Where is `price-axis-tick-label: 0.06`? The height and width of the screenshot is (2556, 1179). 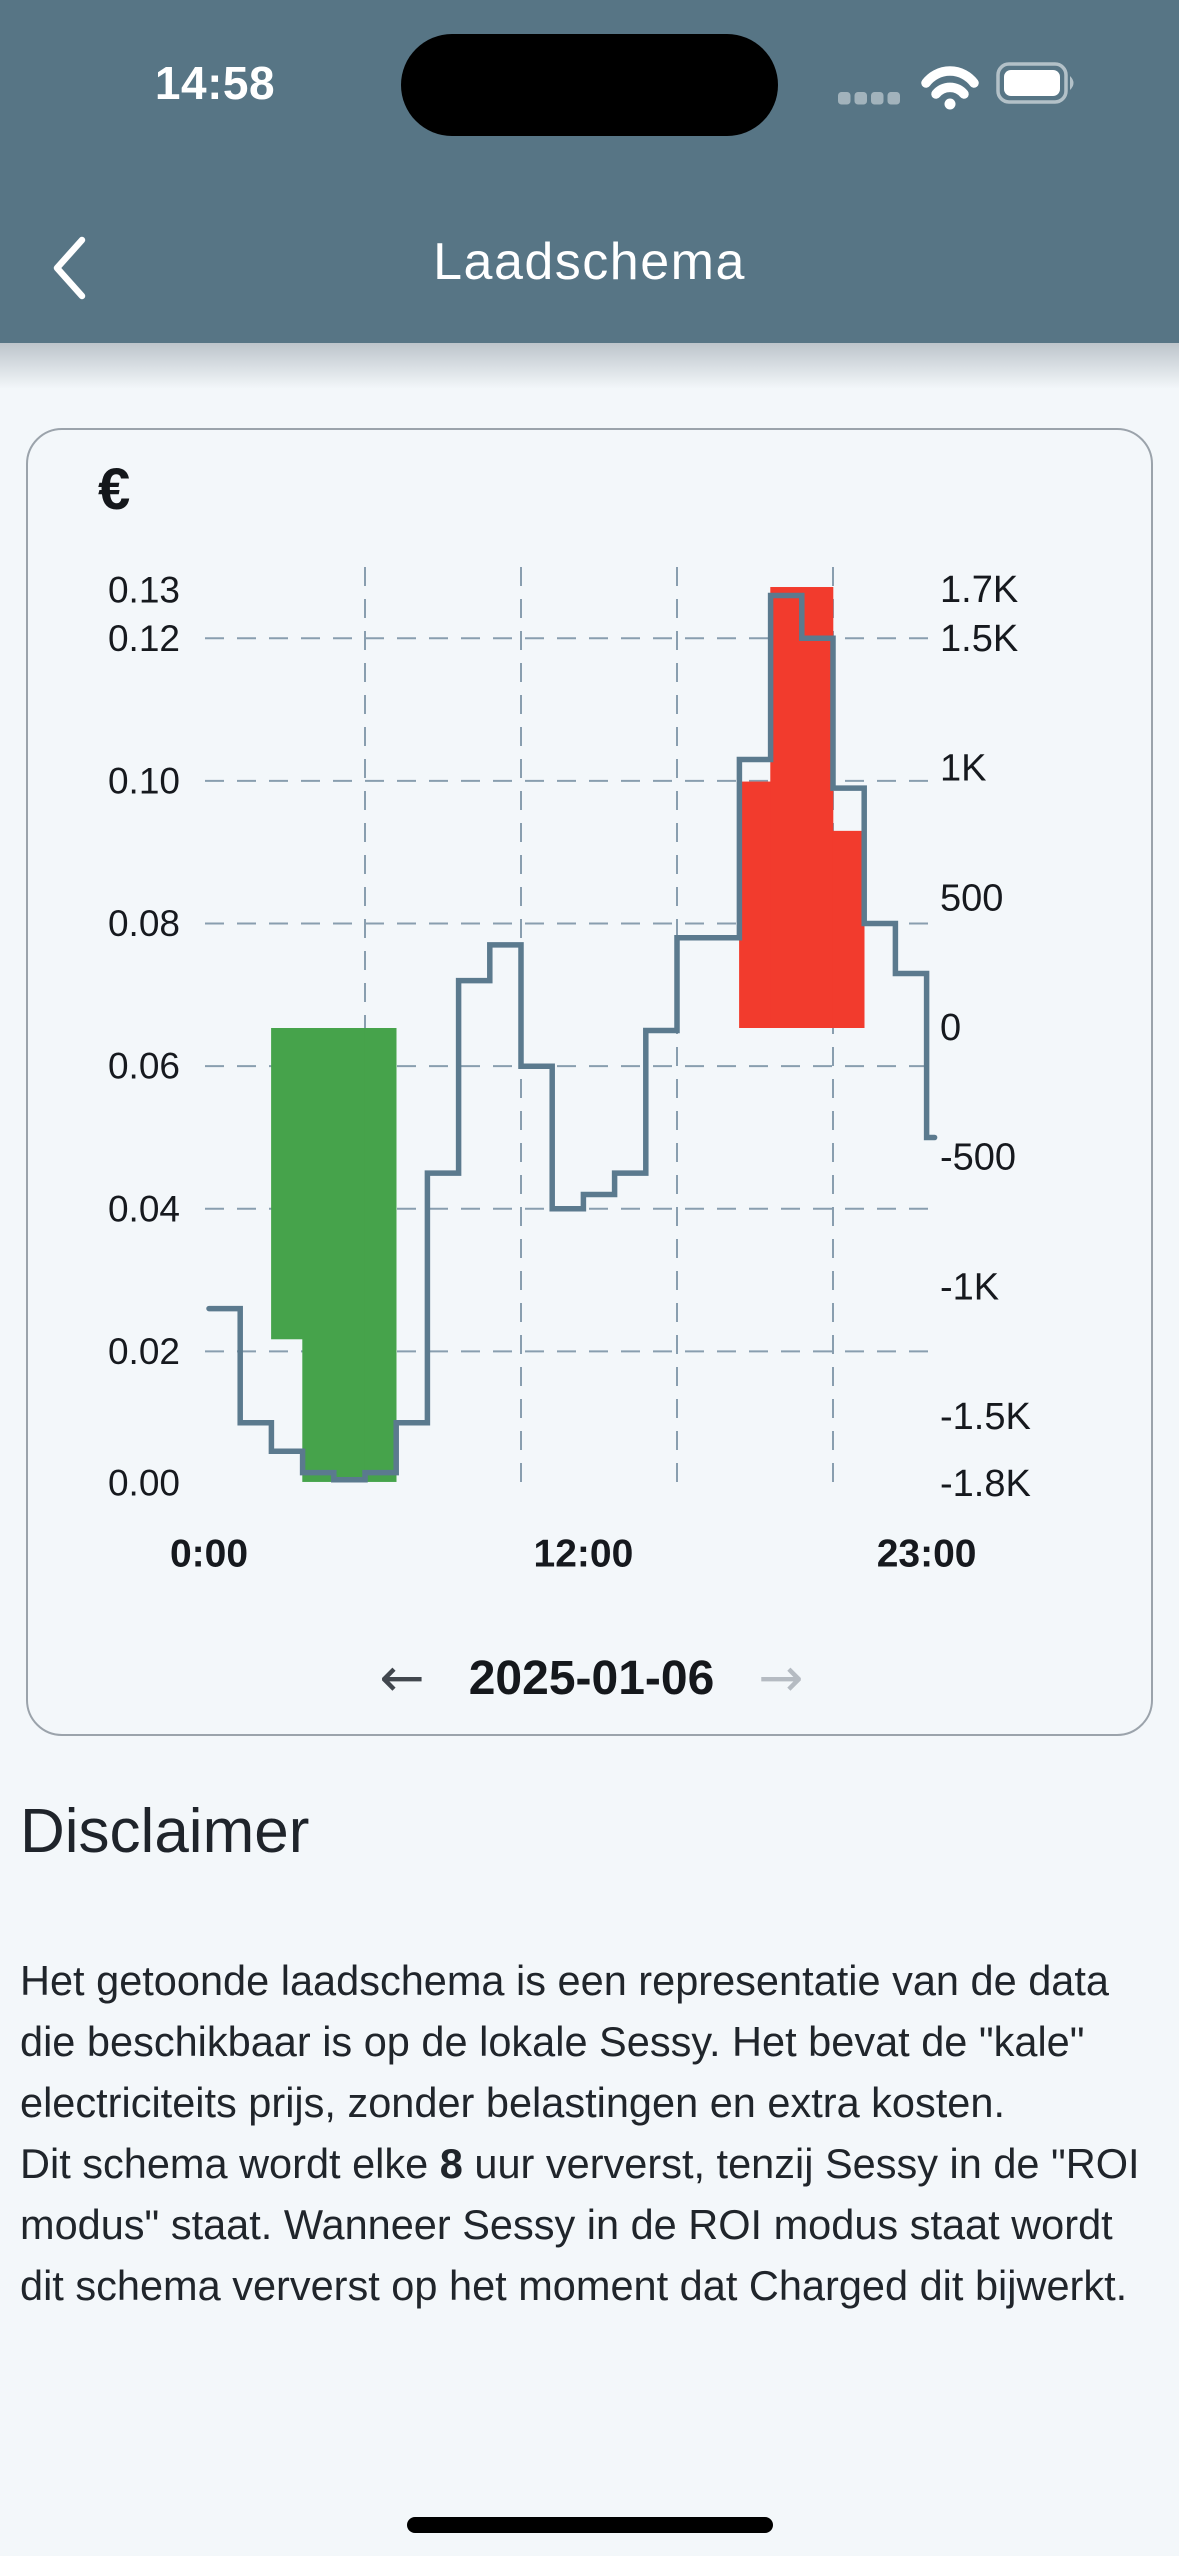
price-axis-tick-label: 0.06 is located at coordinates (144, 1066).